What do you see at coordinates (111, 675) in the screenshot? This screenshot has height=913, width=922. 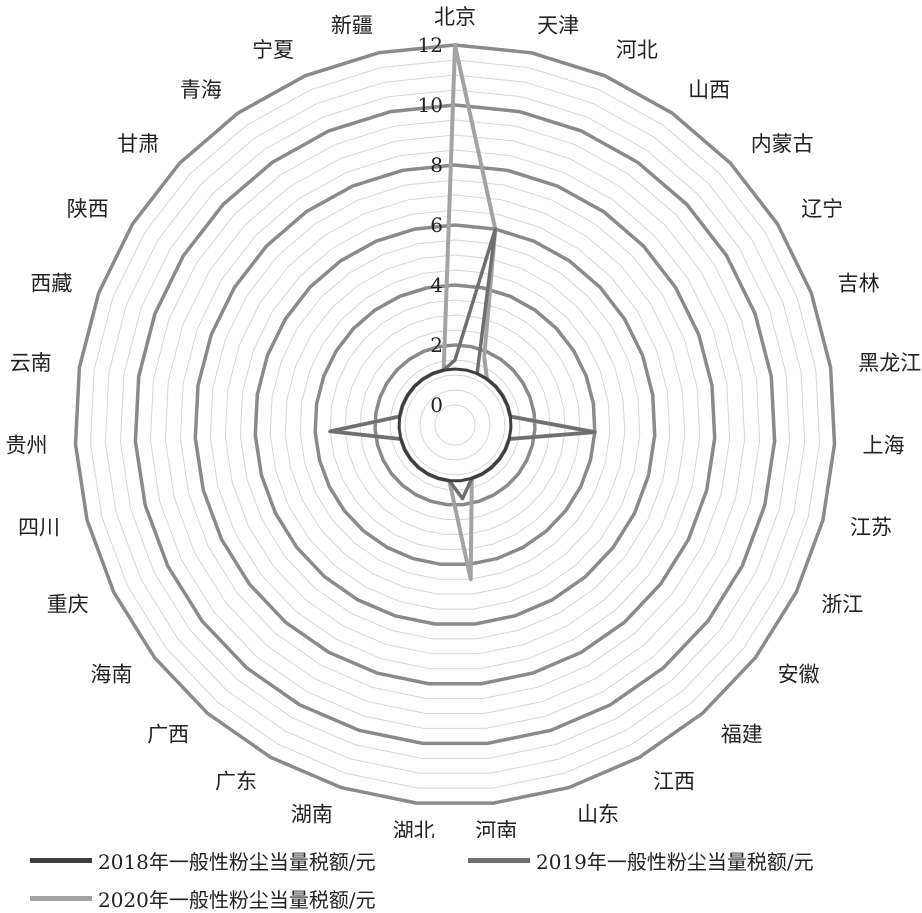 I see `category-label: 海南` at bounding box center [111, 675].